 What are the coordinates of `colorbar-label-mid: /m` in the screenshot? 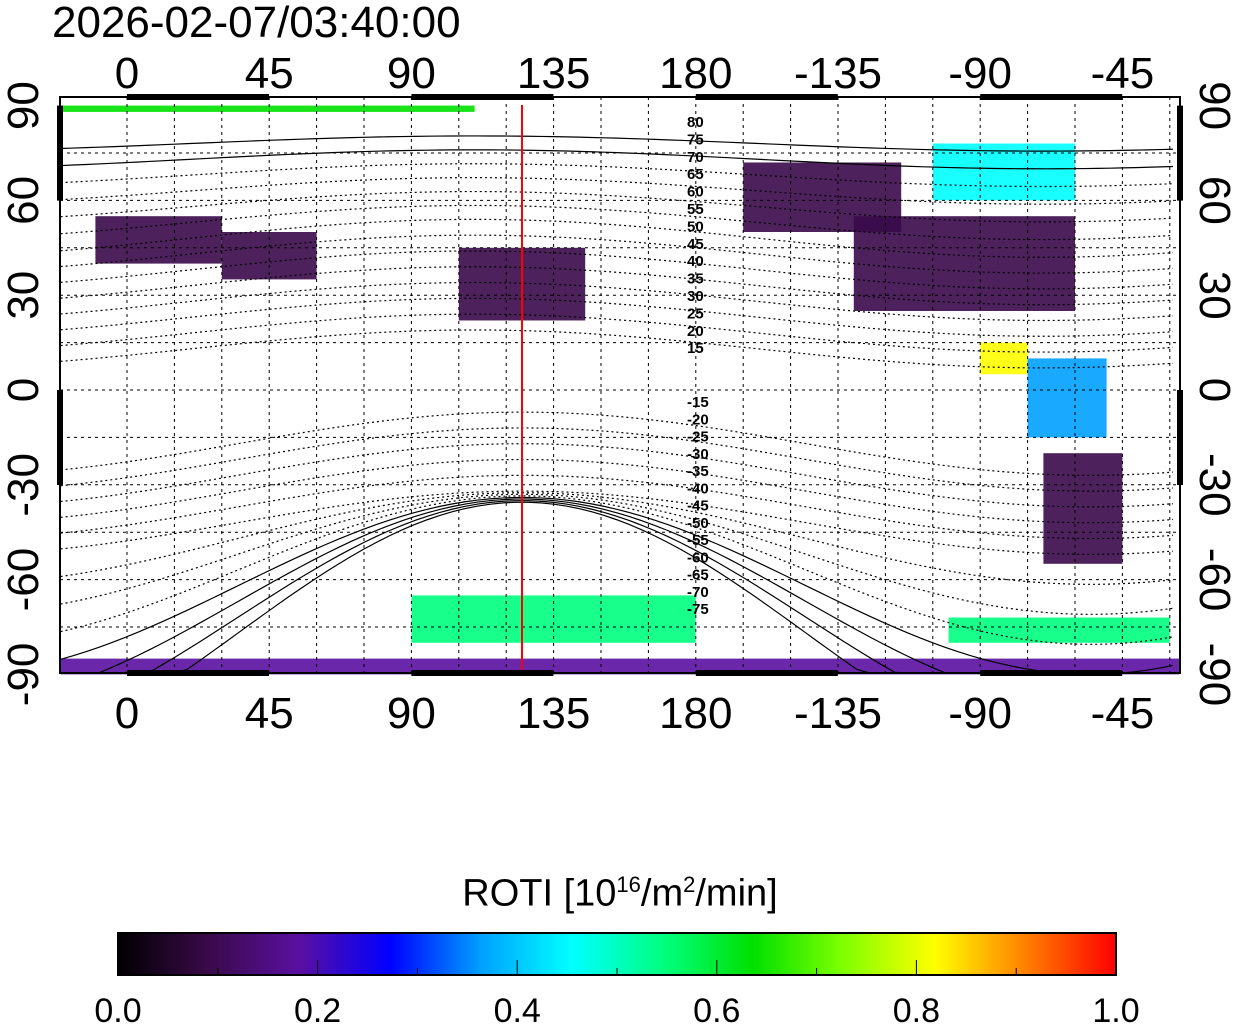 It's located at (662, 893).